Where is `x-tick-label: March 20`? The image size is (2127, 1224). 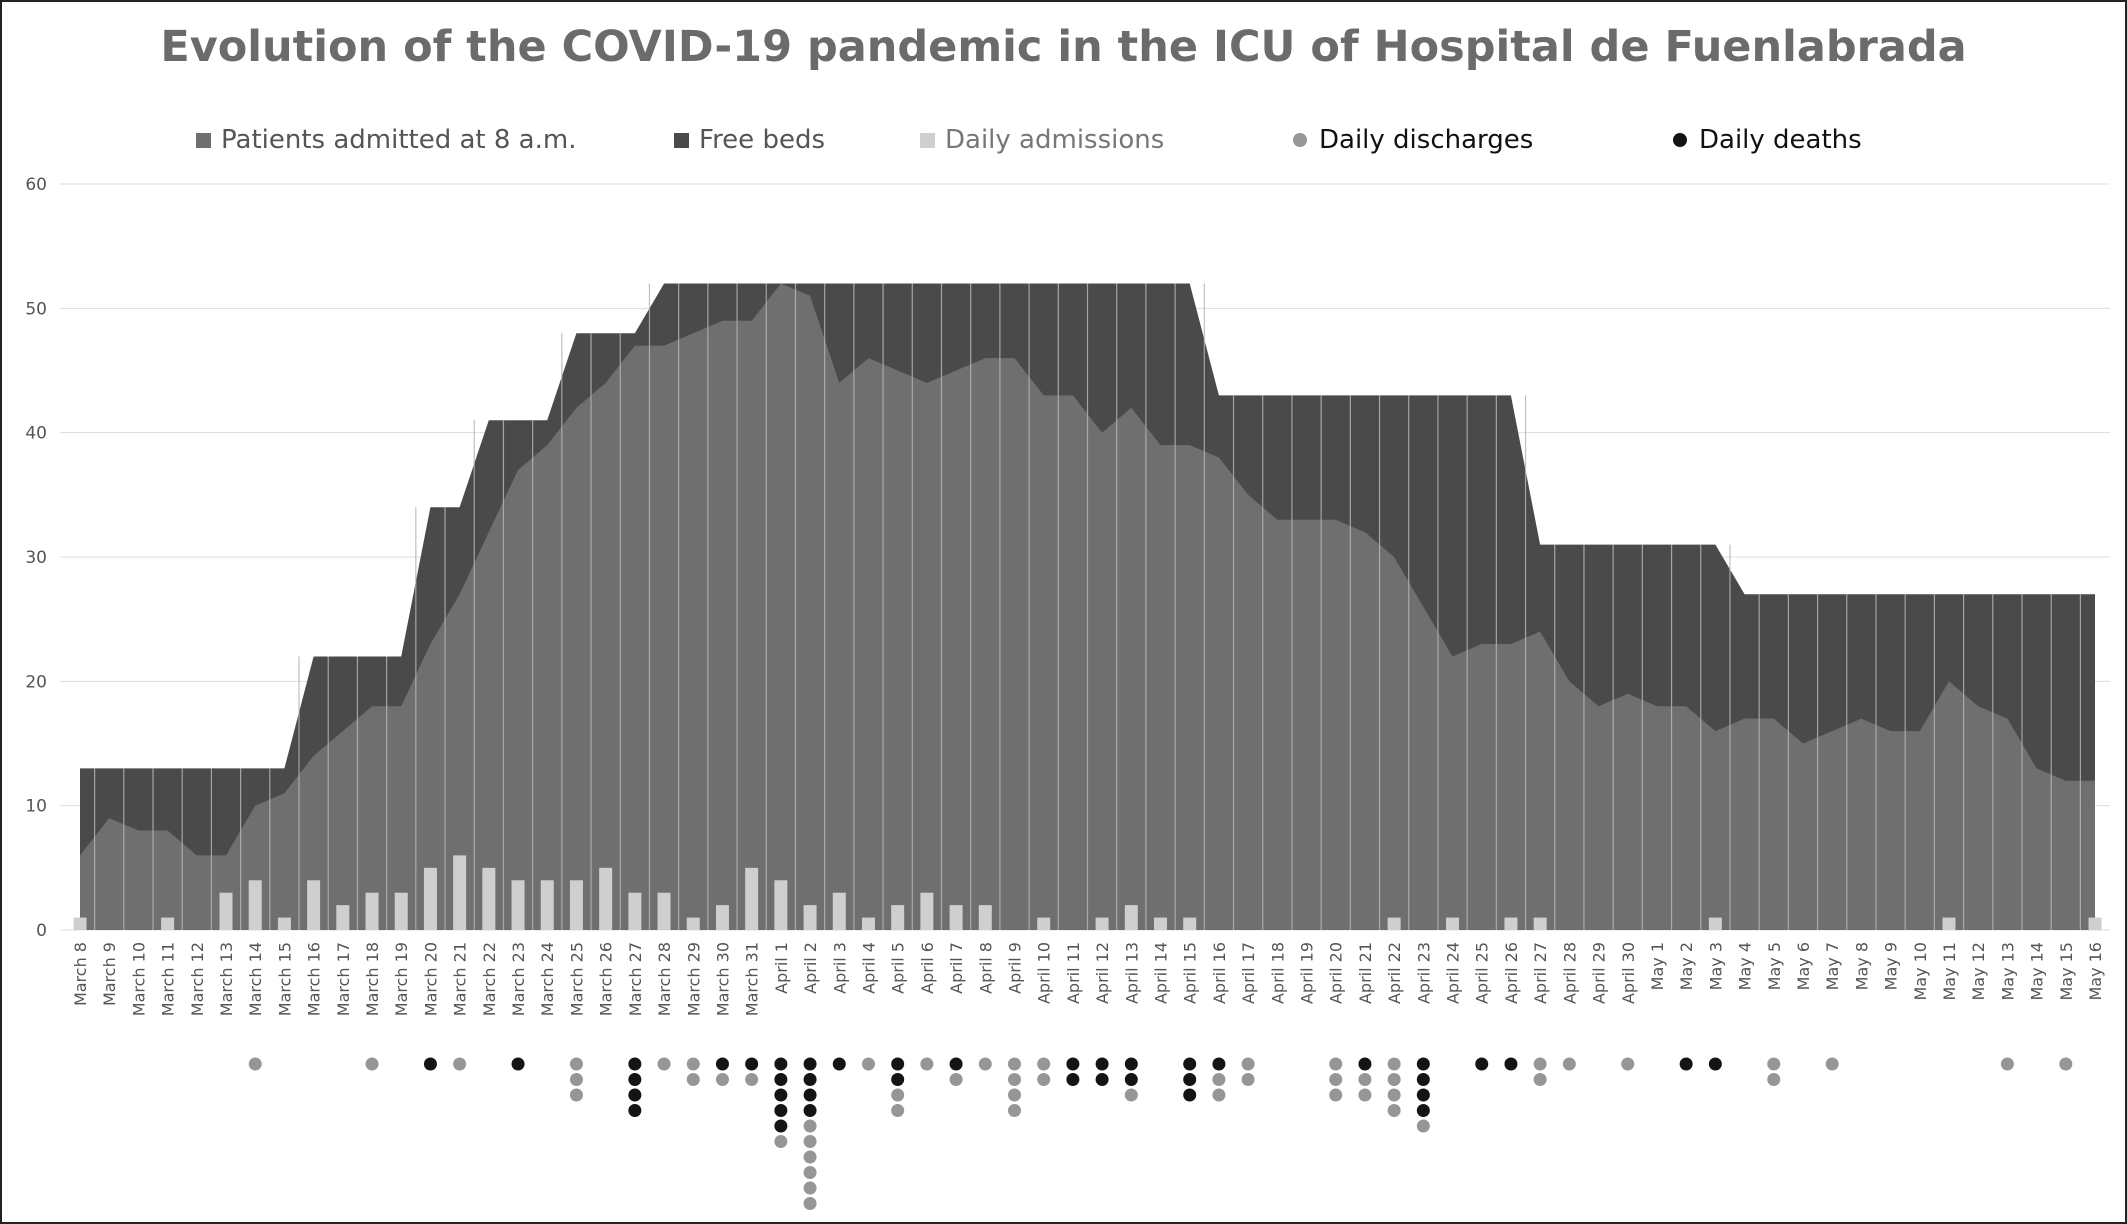 x-tick-label: March 20 is located at coordinates (430, 979).